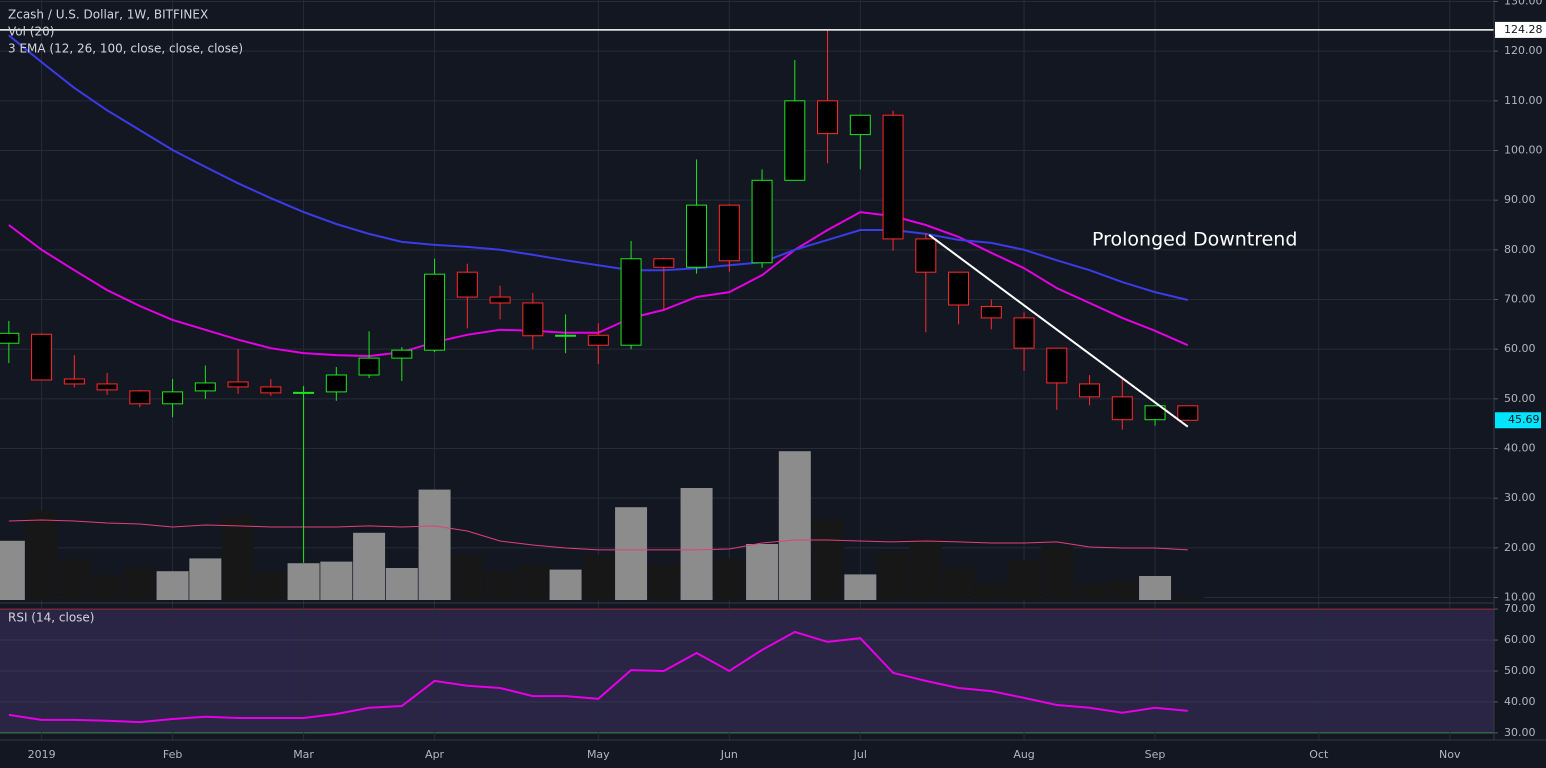  Describe the element at coordinates (1520, 547) in the screenshot. I see `y-tick-label: 20.00` at that location.